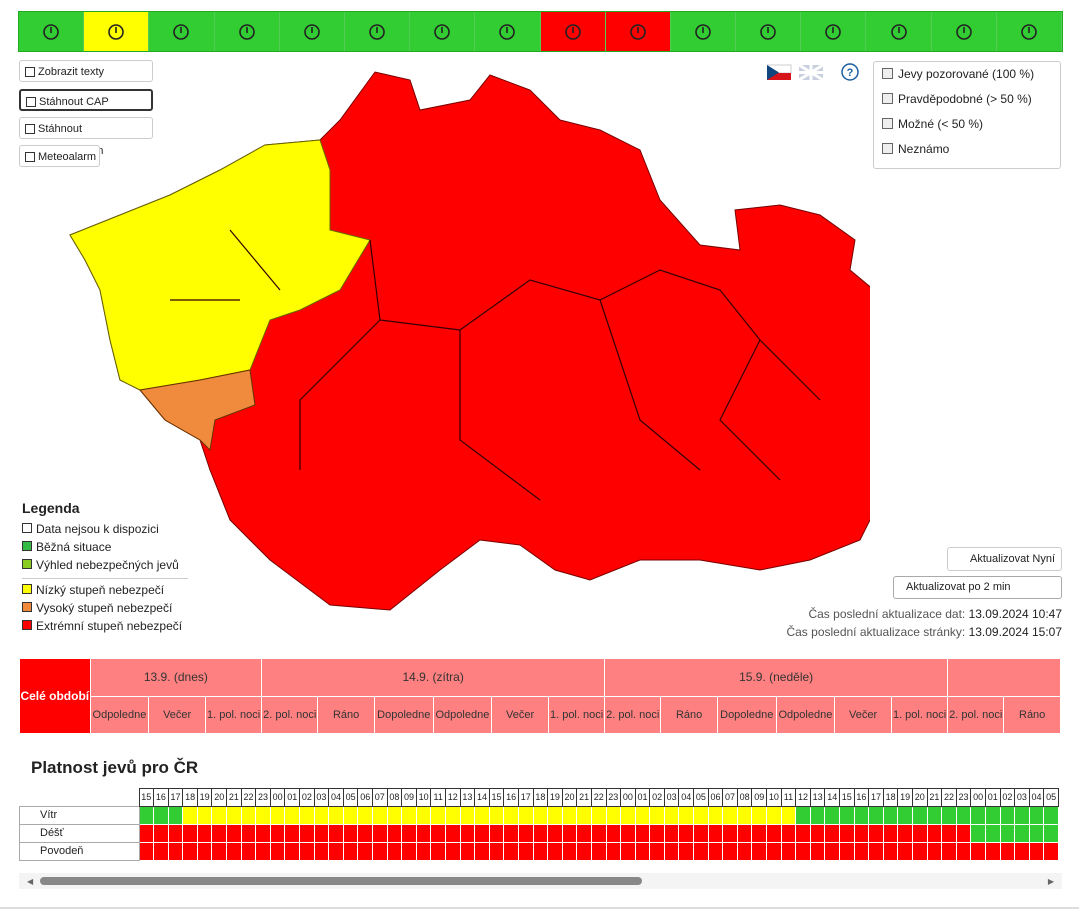 The height and width of the screenshot is (909, 1079). Describe the element at coordinates (788, 797) in the screenshot. I see `hour-label: 11` at that location.